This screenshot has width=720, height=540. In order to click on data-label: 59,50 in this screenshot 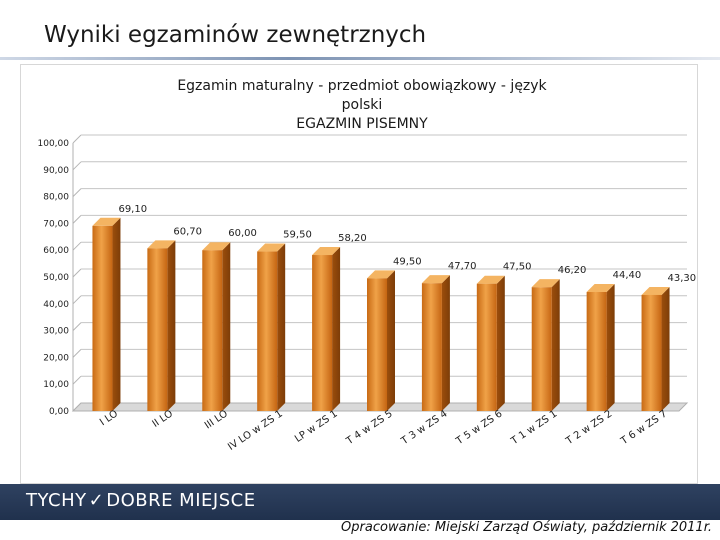, I will do `click(297, 235)`.